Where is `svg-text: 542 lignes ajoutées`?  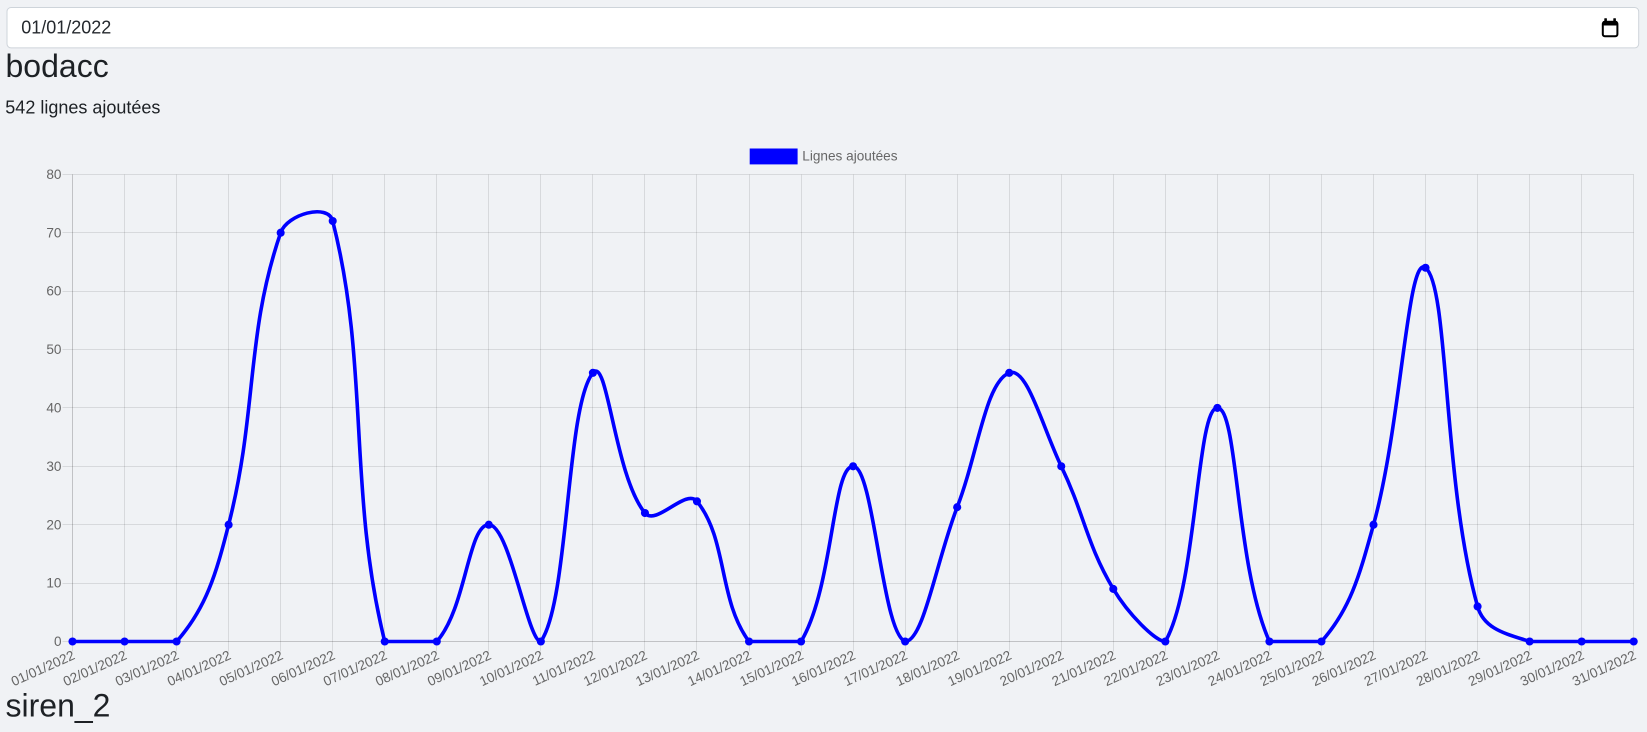 svg-text: 542 lignes ajoutées is located at coordinates (82, 108).